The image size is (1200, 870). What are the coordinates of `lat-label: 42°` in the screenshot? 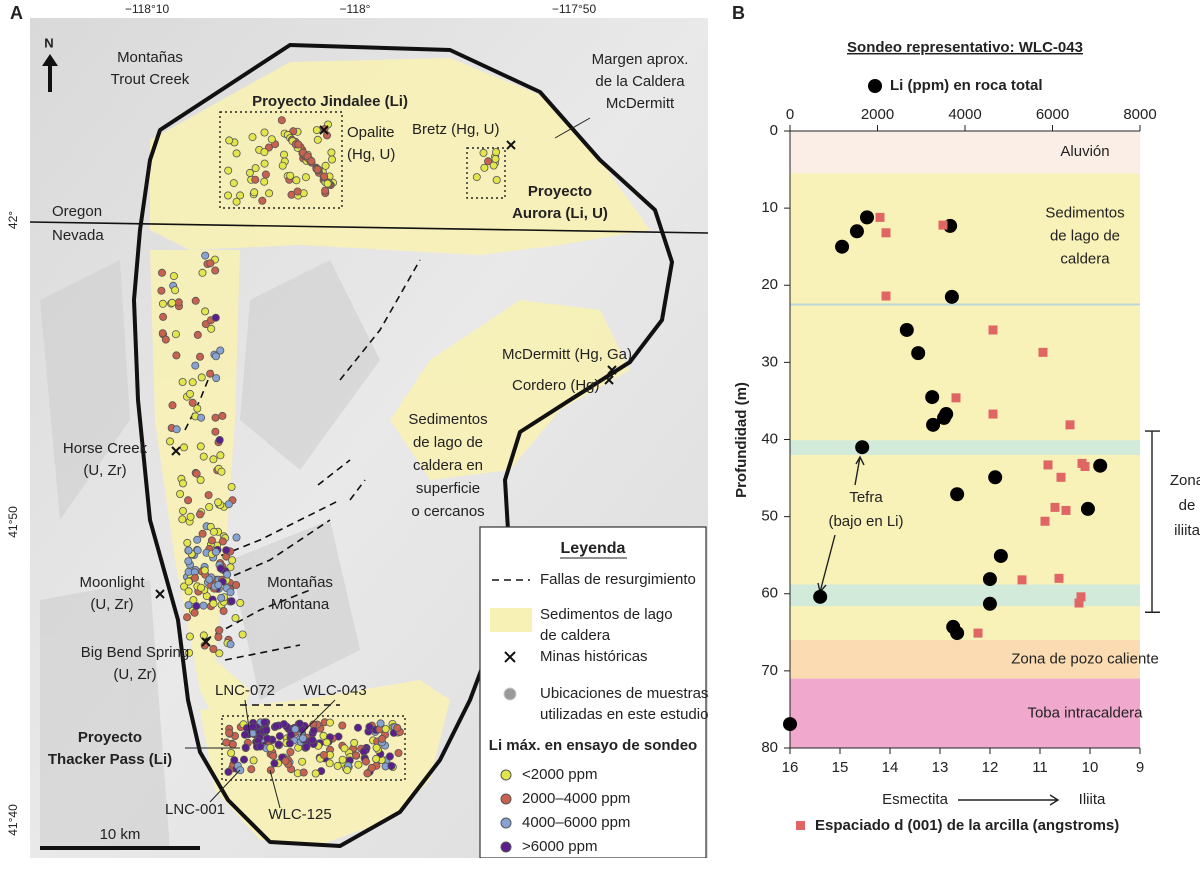 It's located at (13, 220).